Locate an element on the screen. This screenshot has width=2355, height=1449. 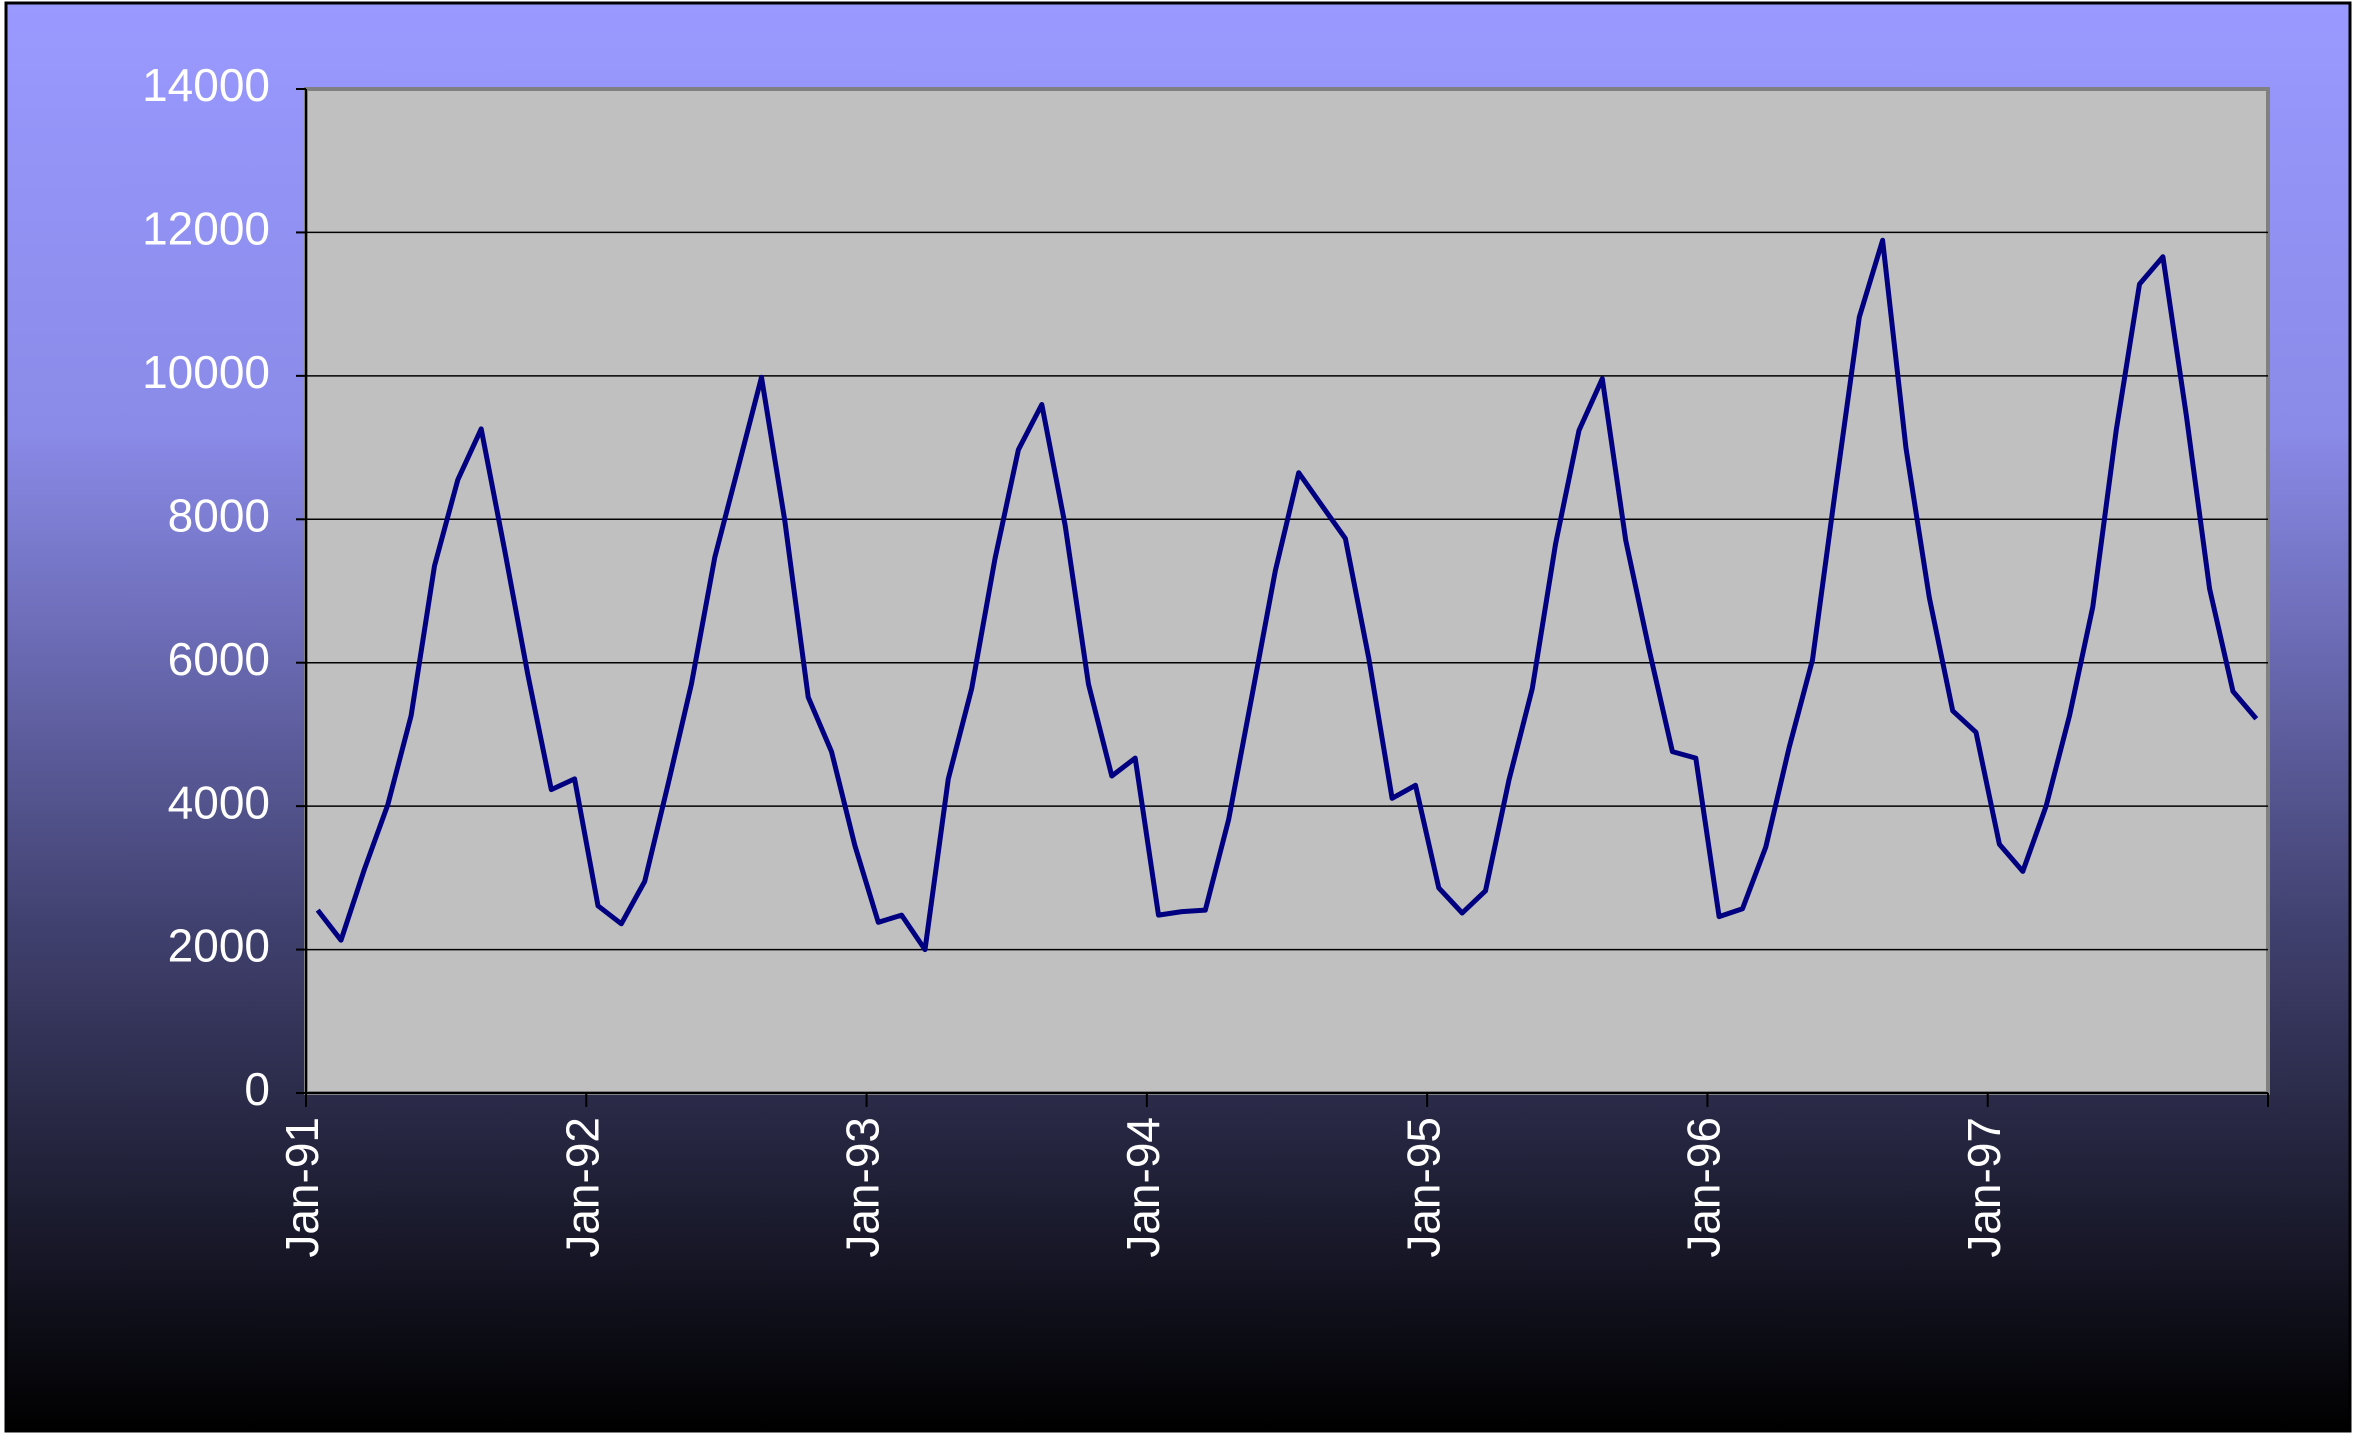
x-tick-label: Jan-97 is located at coordinates (1984, 1187).